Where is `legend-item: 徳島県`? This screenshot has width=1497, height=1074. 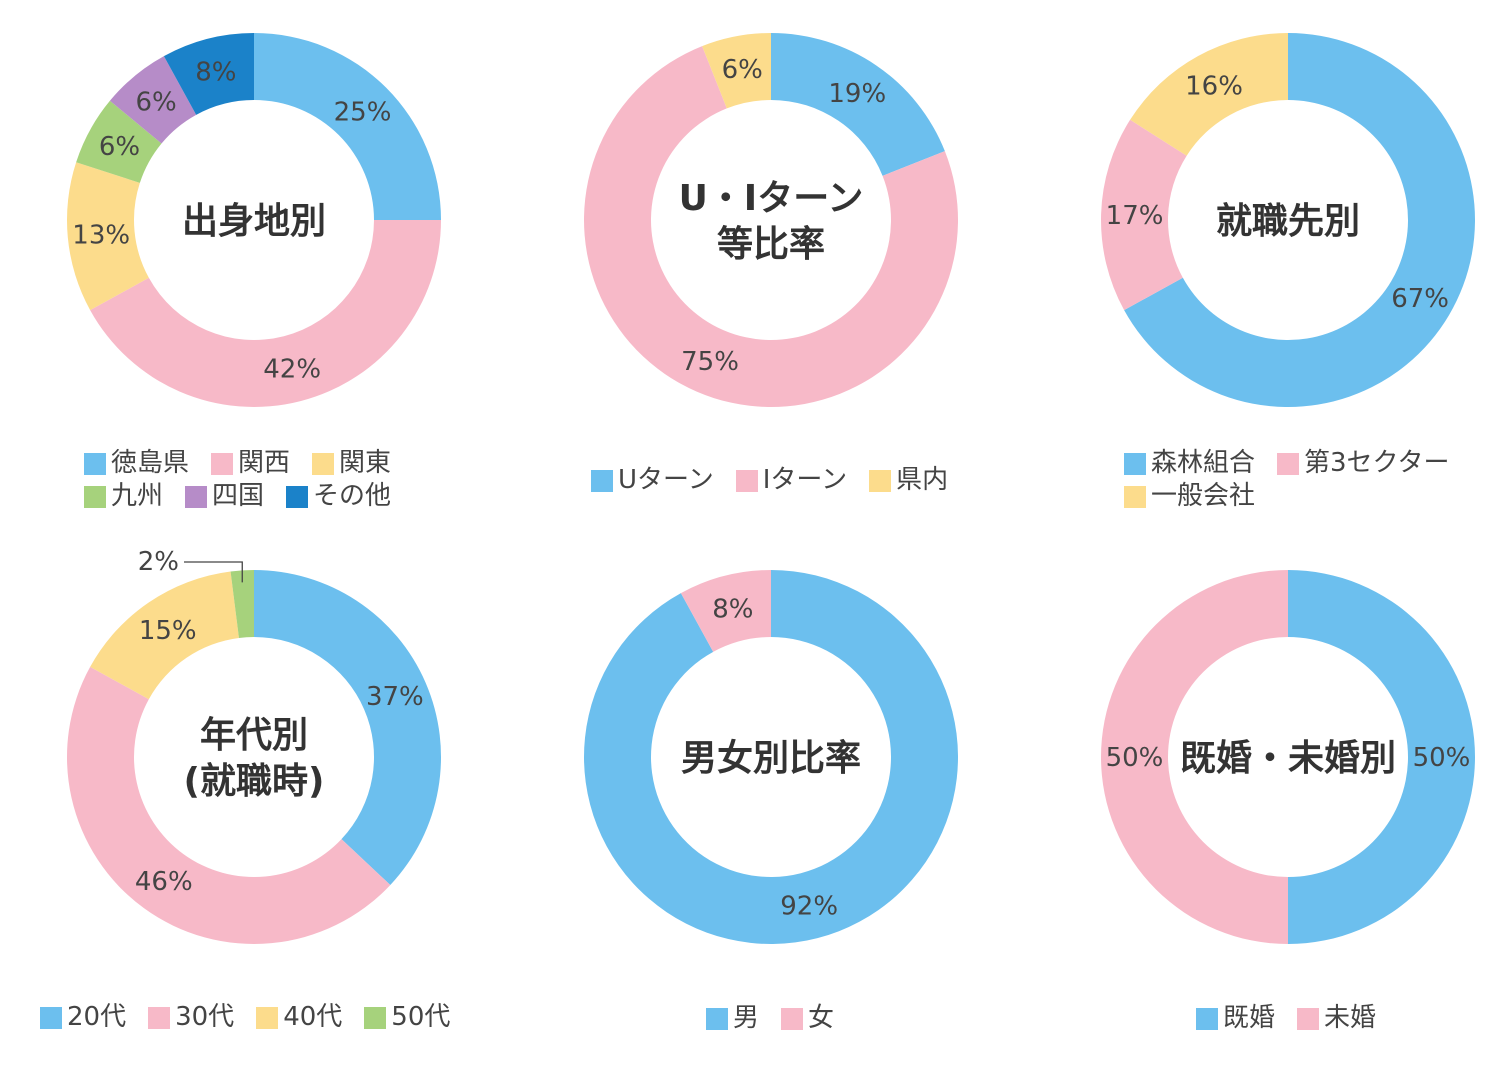 legend-item: 徳島県 is located at coordinates (136, 463).